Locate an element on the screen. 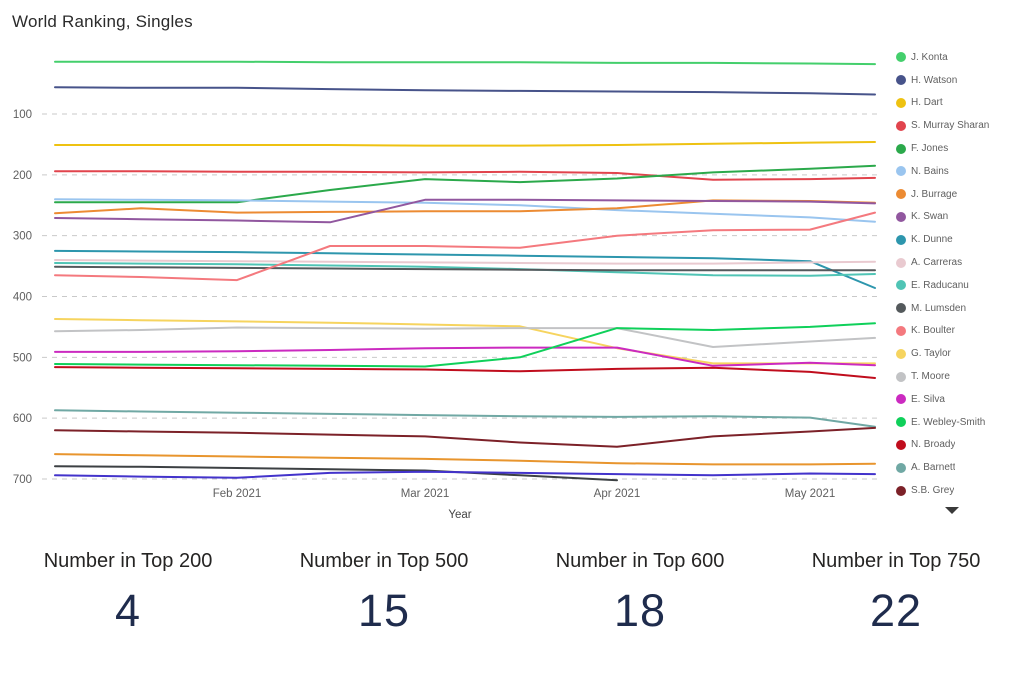 This screenshot has width=1024, height=677. kpi-card-top600: Number in Top 600 18 is located at coordinates (640, 593).